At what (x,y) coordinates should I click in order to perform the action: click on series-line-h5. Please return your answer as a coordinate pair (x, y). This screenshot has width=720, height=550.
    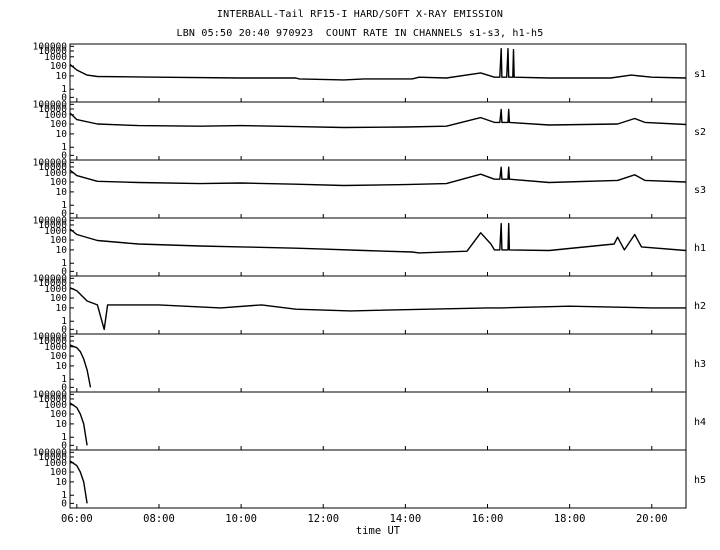
    Looking at the image, I should click on (78, 482).